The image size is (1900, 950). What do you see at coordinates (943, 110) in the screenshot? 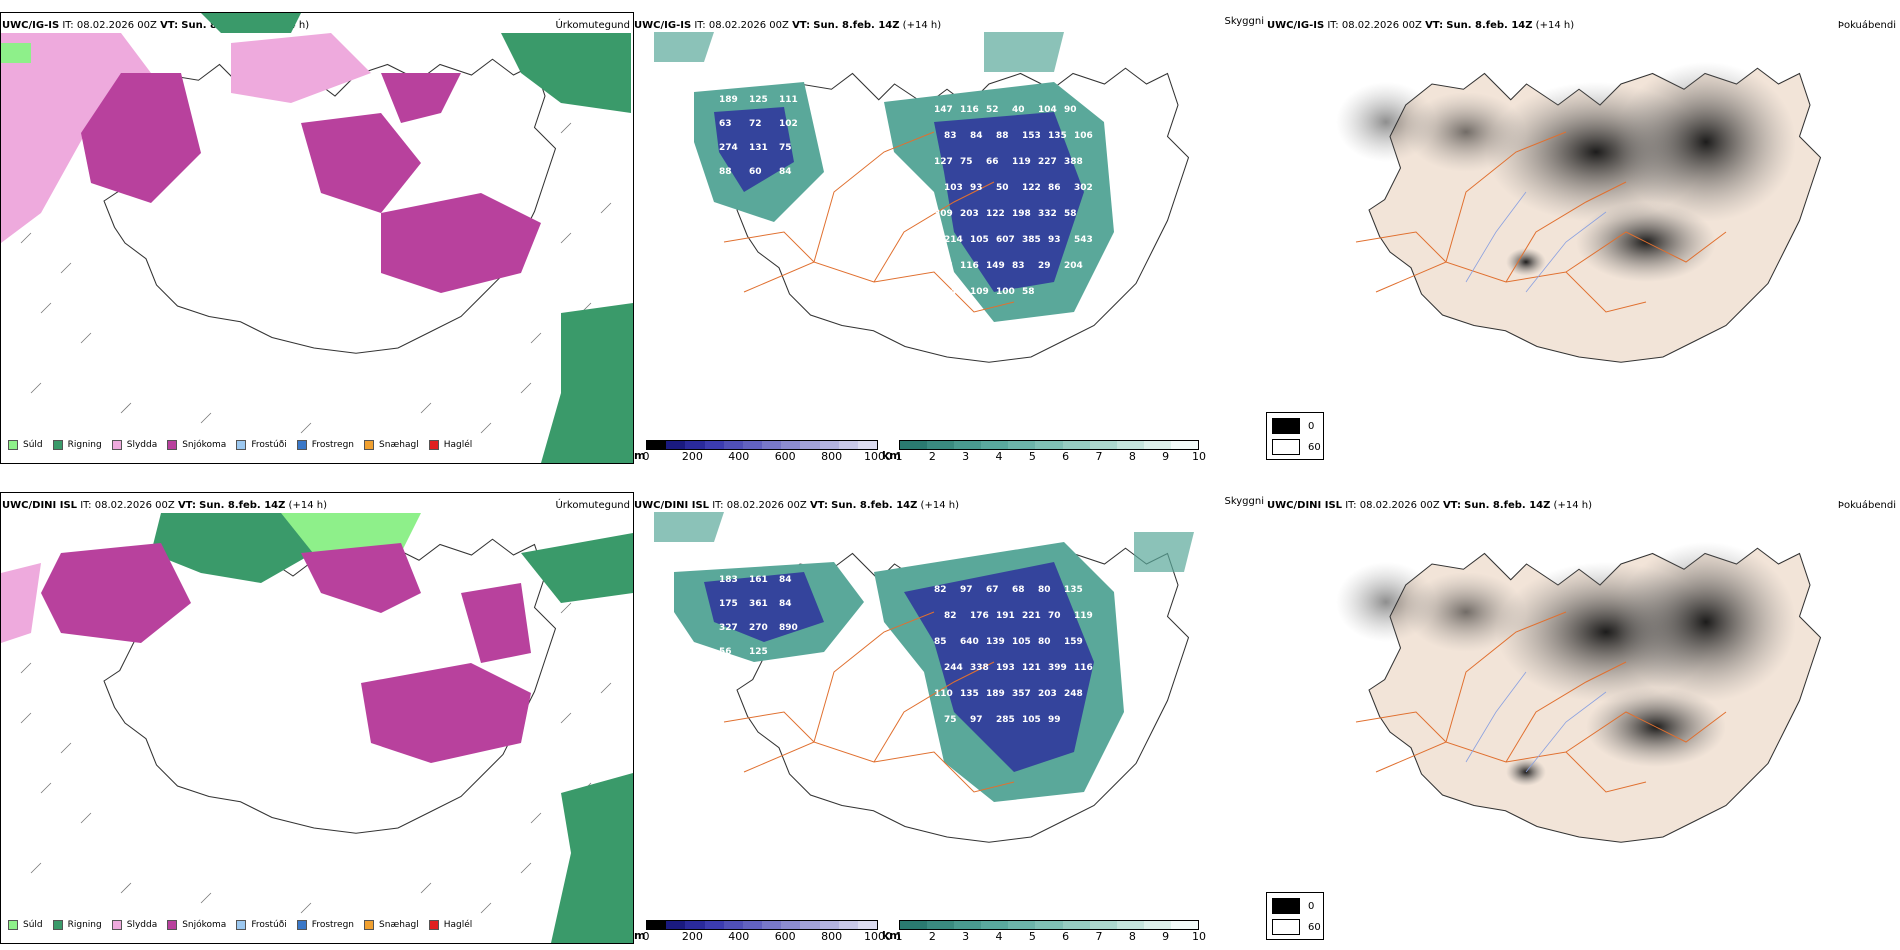
I see `cloud-base-label: 147` at bounding box center [943, 110].